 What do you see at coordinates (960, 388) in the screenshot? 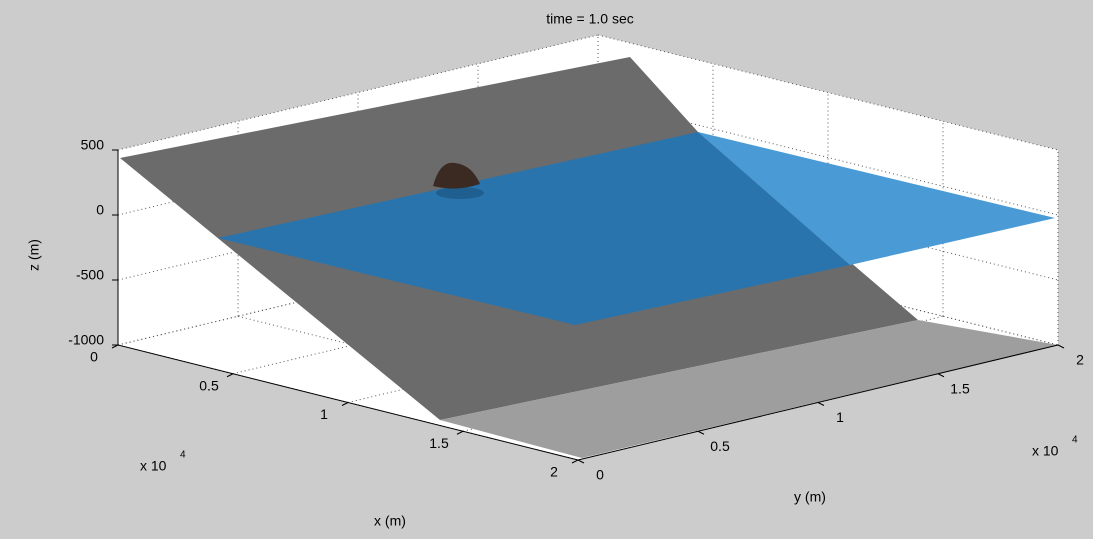
I see `y-tick-label: 1.5` at bounding box center [960, 388].